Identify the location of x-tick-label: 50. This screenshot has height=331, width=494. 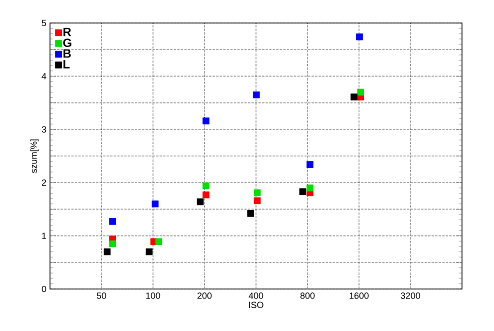
(101, 295).